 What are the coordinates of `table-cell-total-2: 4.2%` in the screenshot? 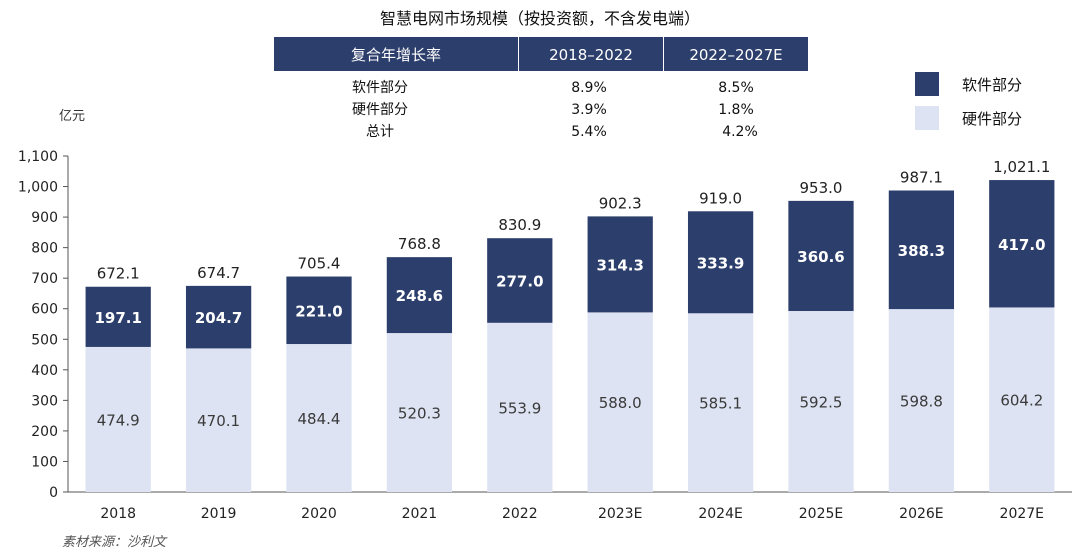 It's located at (740, 132).